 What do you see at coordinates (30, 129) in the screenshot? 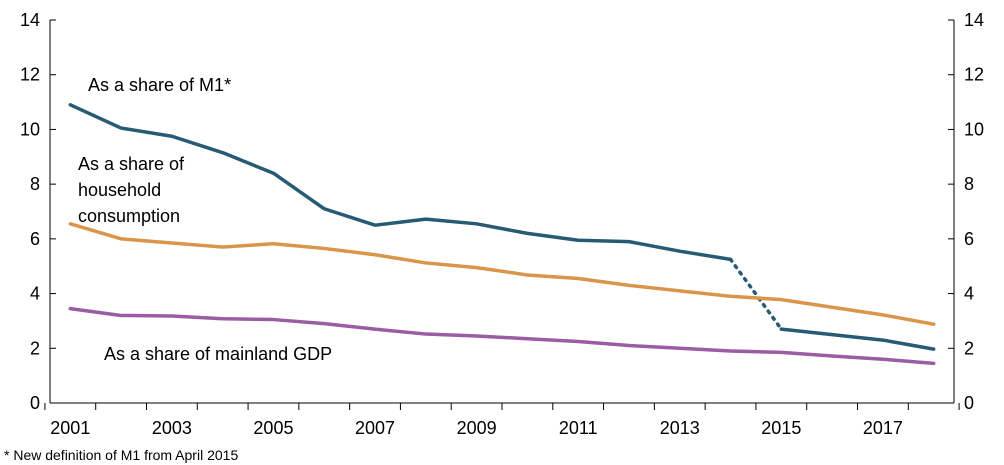
I see `left-y-tick-label: 10` at bounding box center [30, 129].